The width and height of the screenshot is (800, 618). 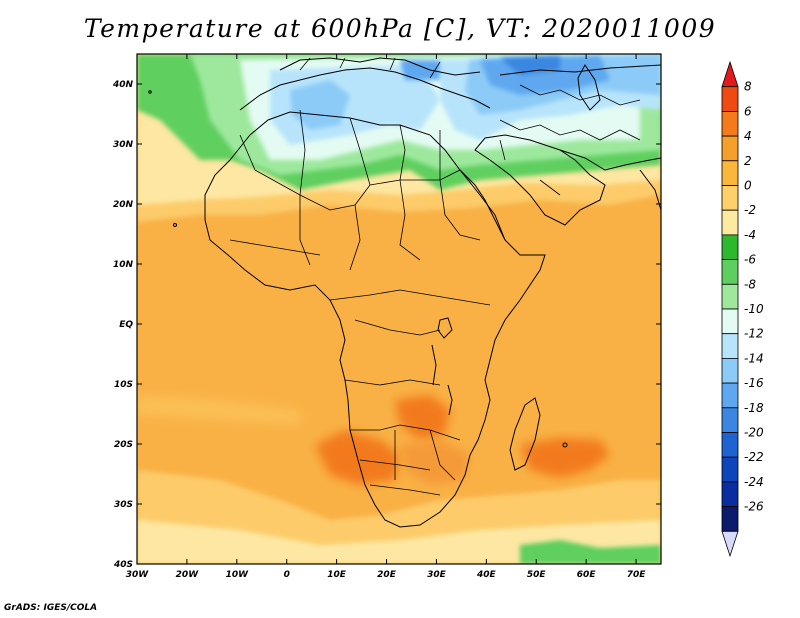 I want to click on colorbar-label: 2, so click(x=748, y=161).